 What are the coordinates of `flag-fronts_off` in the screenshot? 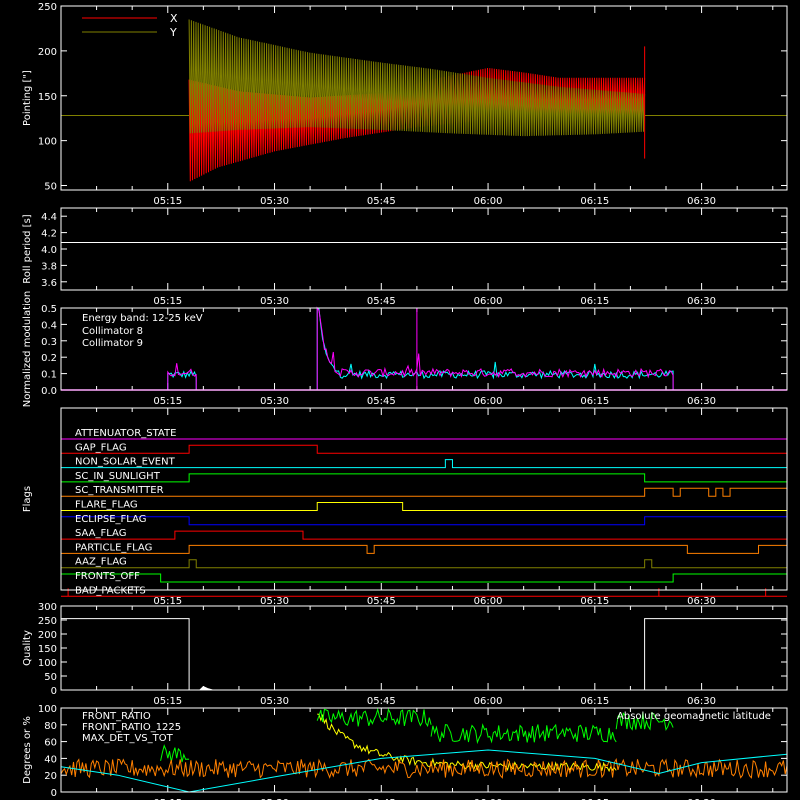 It's located at (424, 578).